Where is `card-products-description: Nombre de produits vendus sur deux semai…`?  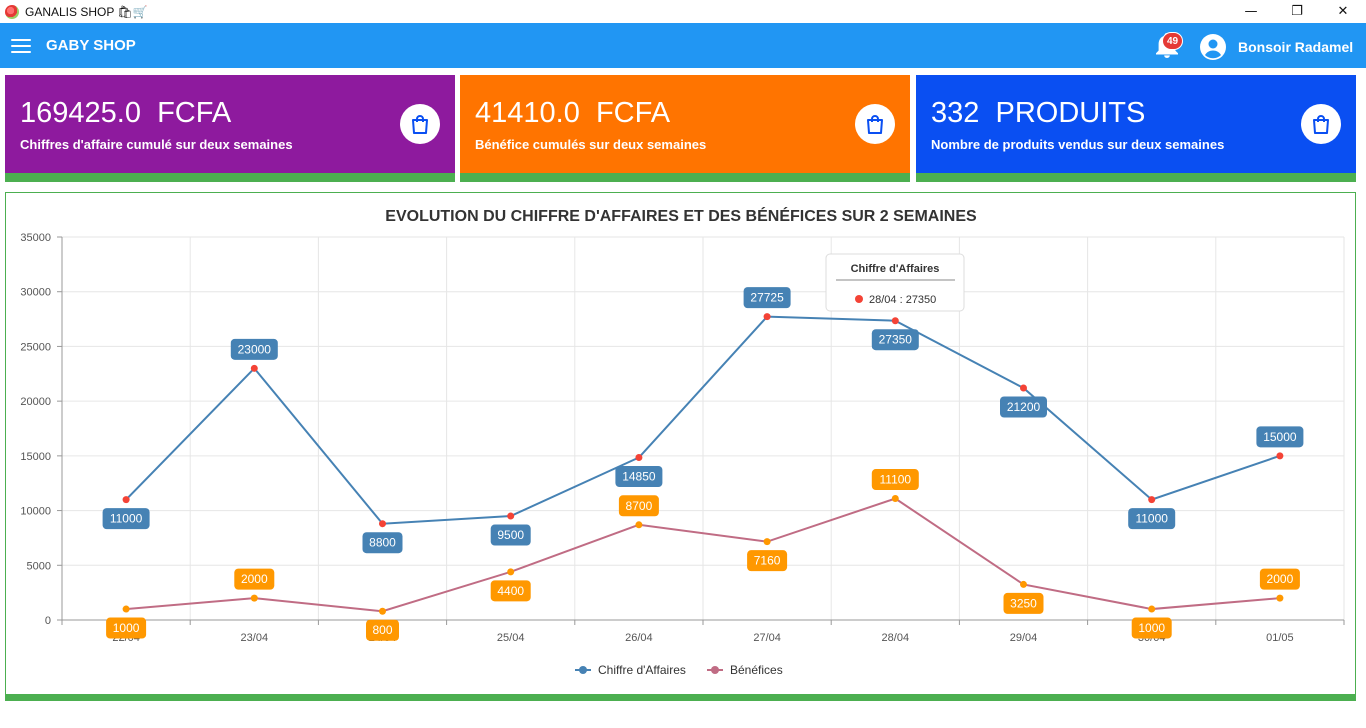 card-products-description: Nombre de produits vendus sur deux semai… is located at coordinates (1078, 144).